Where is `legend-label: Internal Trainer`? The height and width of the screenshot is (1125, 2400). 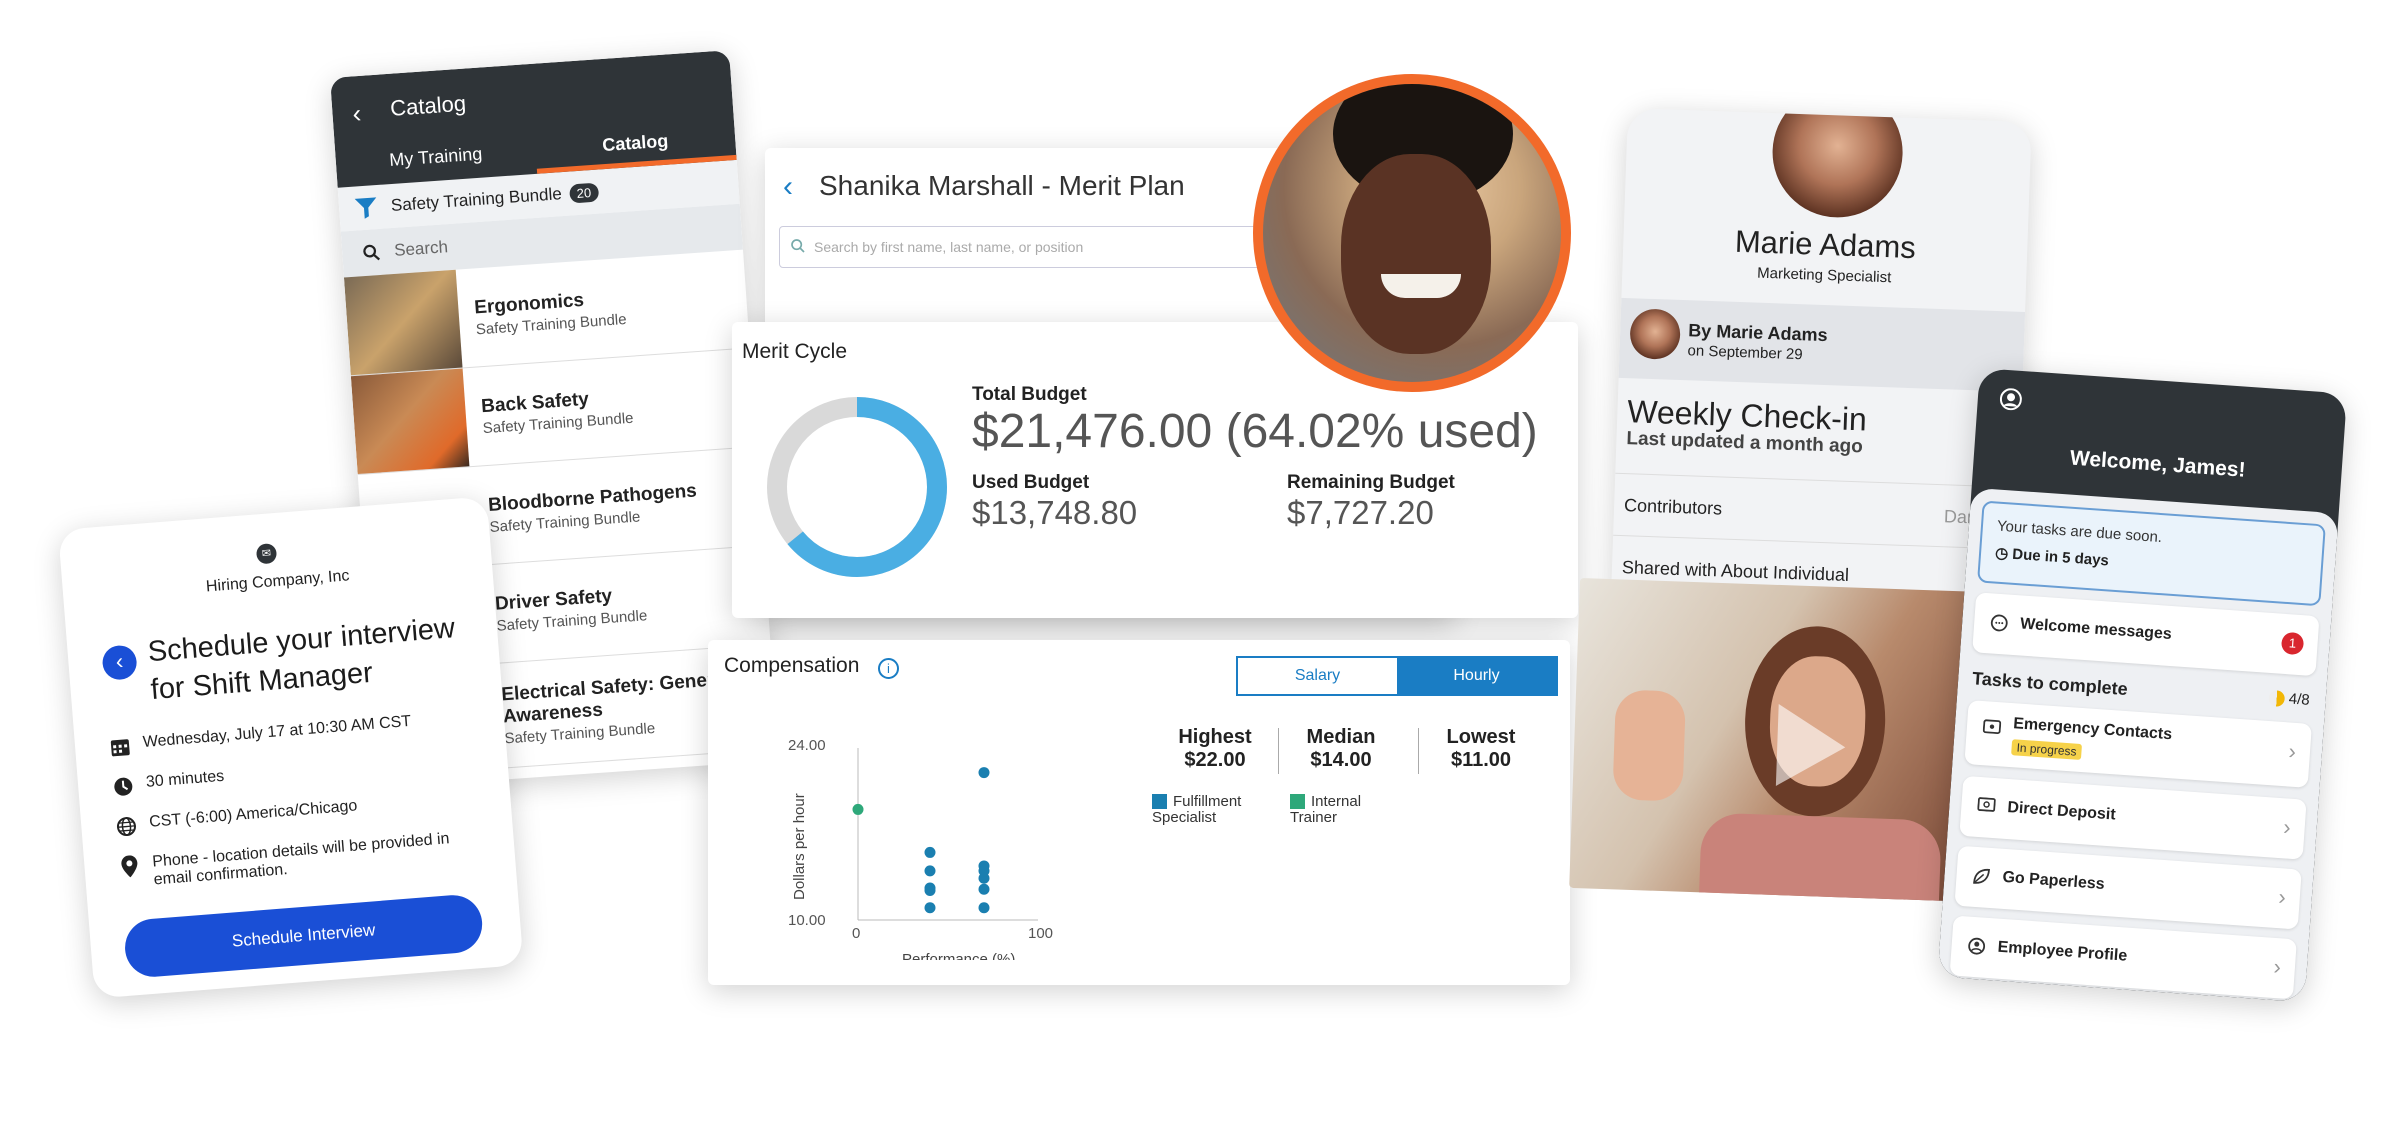
legend-label: Internal Trainer is located at coordinates (1326, 809).